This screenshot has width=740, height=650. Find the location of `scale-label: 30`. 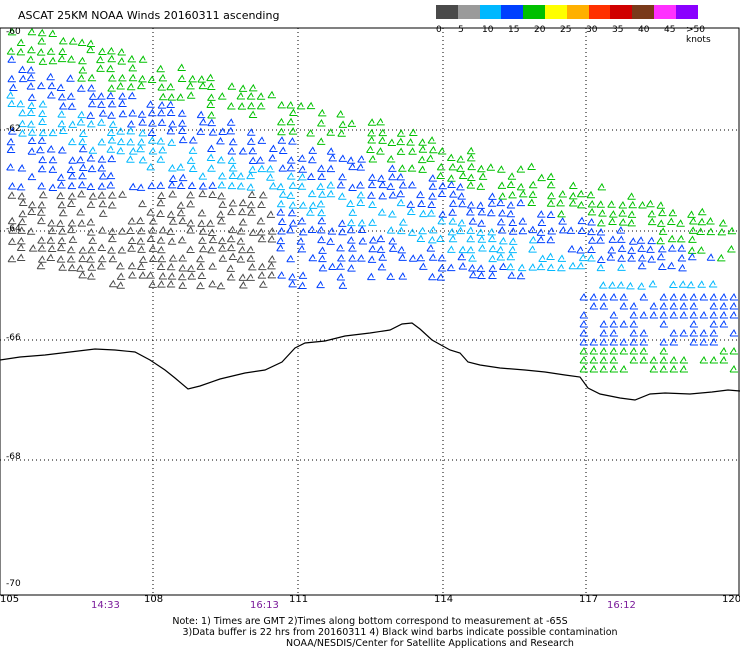

scale-label: 30 is located at coordinates (592, 30).